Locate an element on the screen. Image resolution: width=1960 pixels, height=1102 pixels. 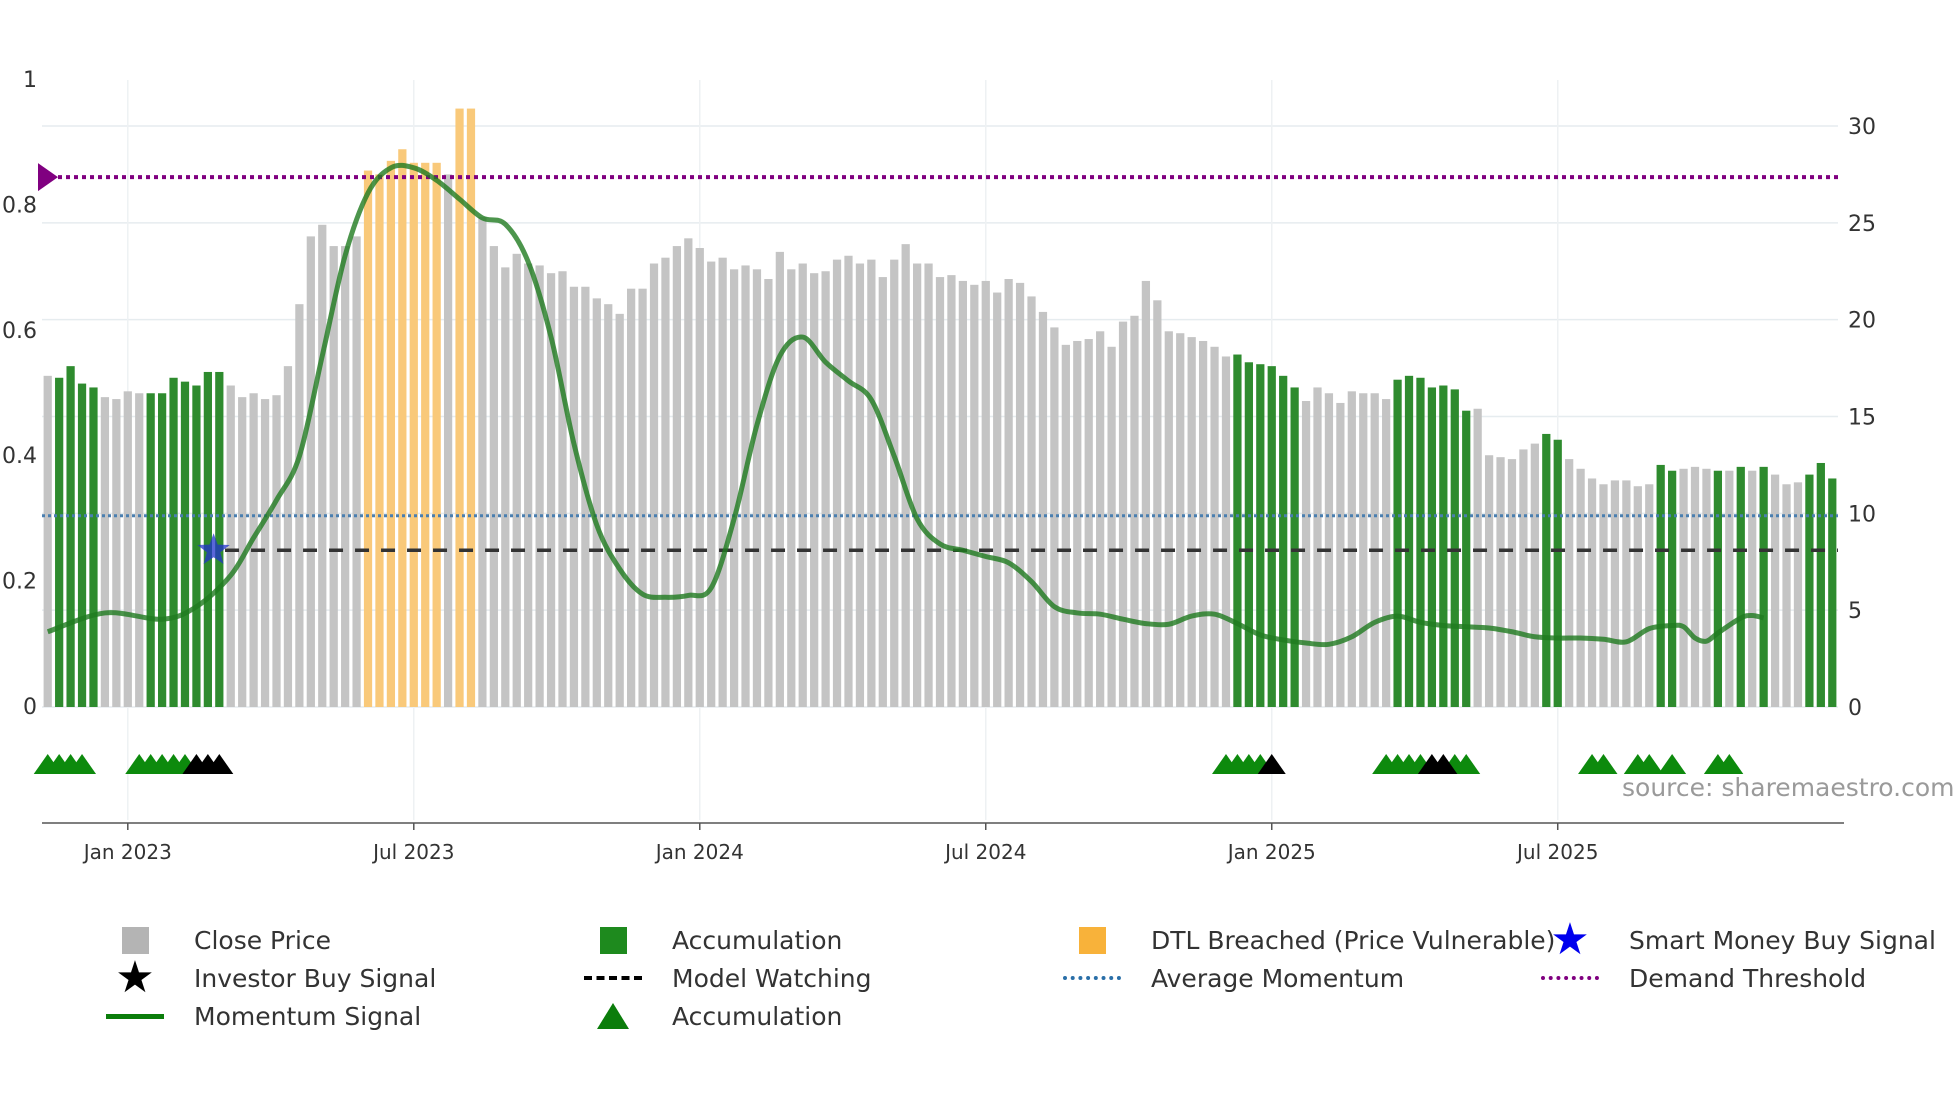
y-right-tick-label: 25 is located at coordinates (1862, 224).